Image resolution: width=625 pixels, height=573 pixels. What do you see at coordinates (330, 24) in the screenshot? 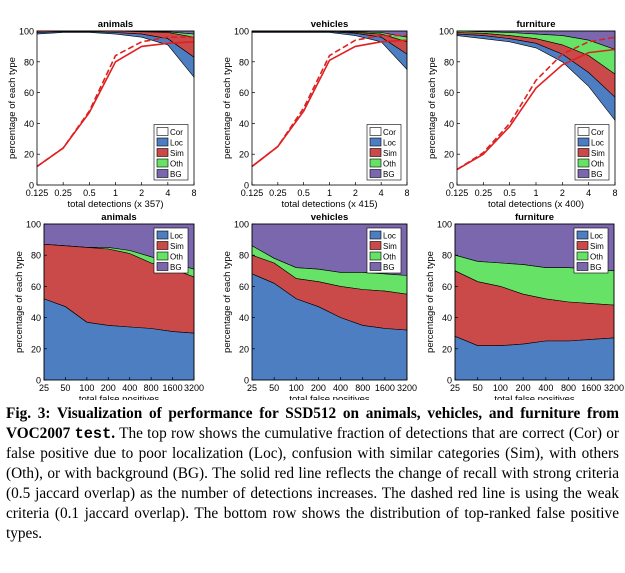
I see `chart-title: vehicles` at bounding box center [330, 24].